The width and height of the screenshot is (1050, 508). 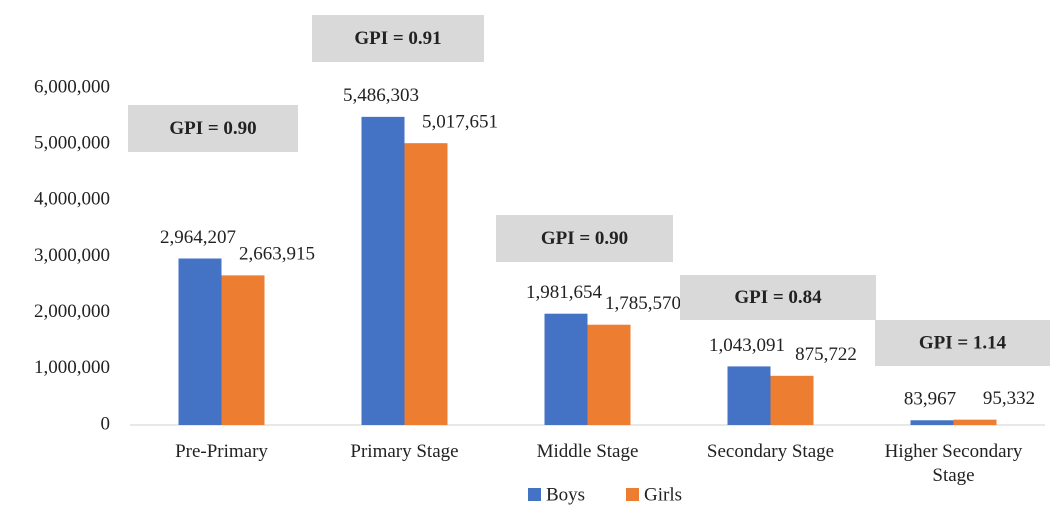 What do you see at coordinates (1009, 398) in the screenshot?
I see `value-label: 95,332` at bounding box center [1009, 398].